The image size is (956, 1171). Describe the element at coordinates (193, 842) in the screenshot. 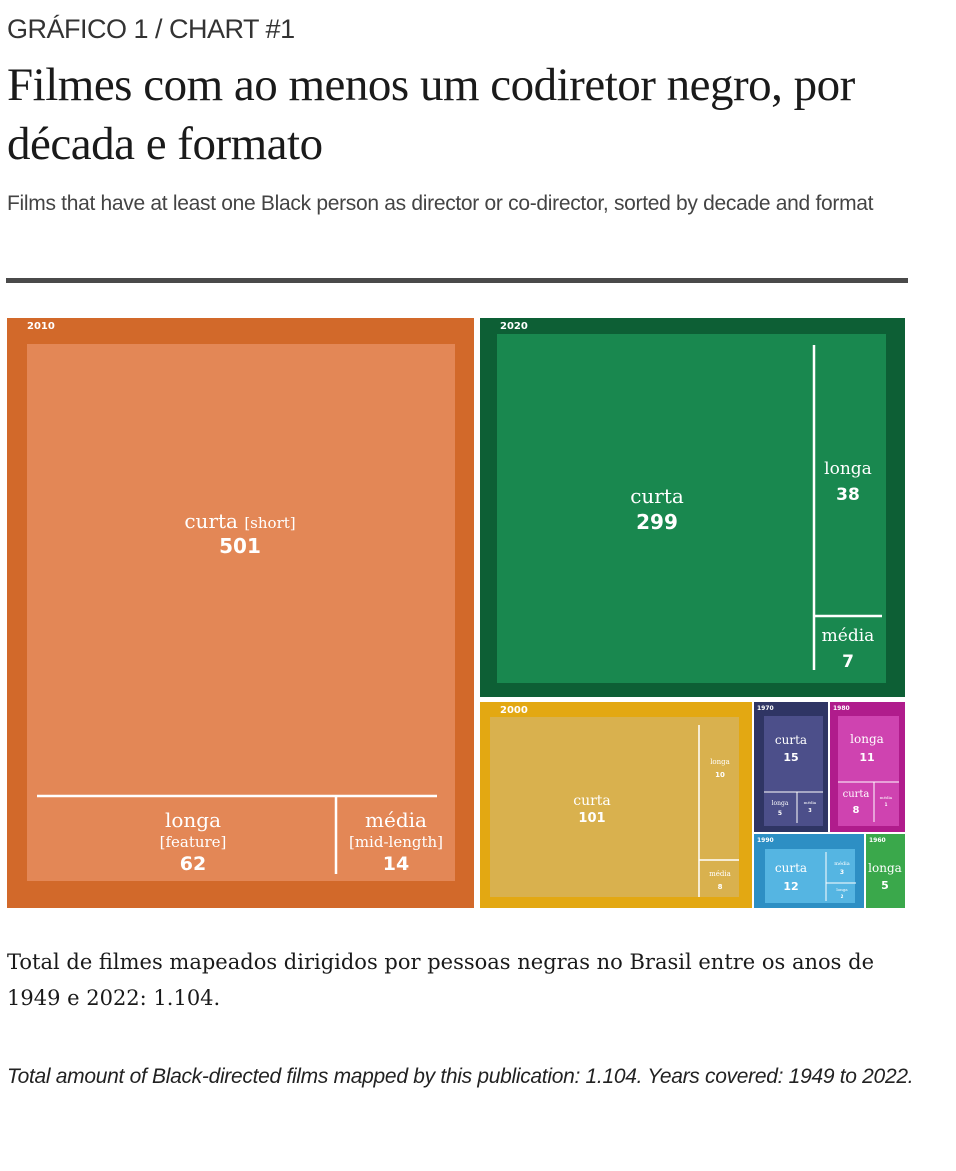

I see `cell-sublabel-longa: [feature]` at that location.